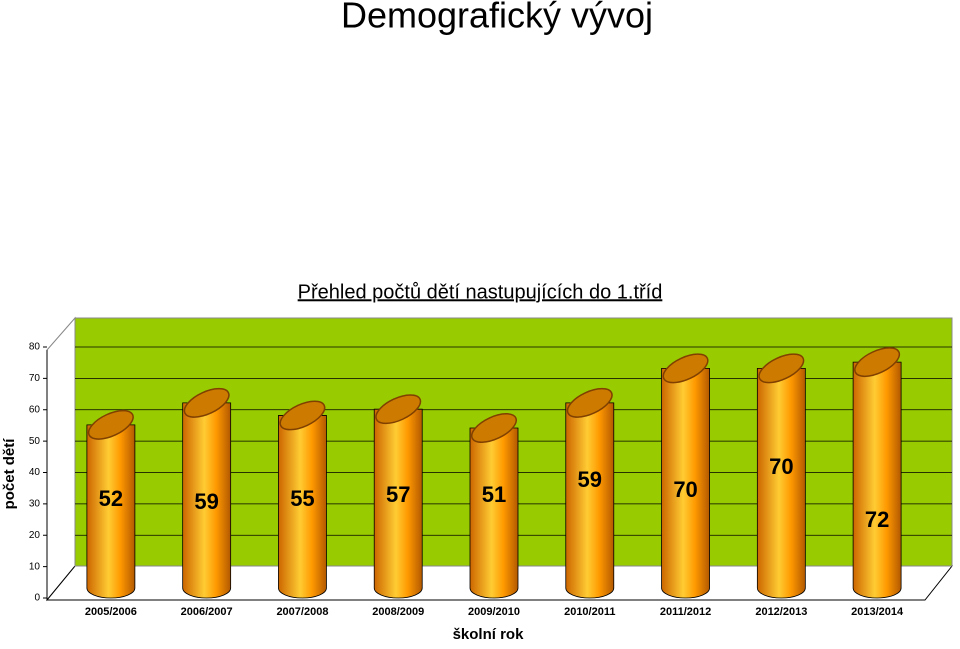 This screenshot has width=960, height=649. What do you see at coordinates (35, 347) in the screenshot?
I see `y-tick-label: 80` at bounding box center [35, 347].